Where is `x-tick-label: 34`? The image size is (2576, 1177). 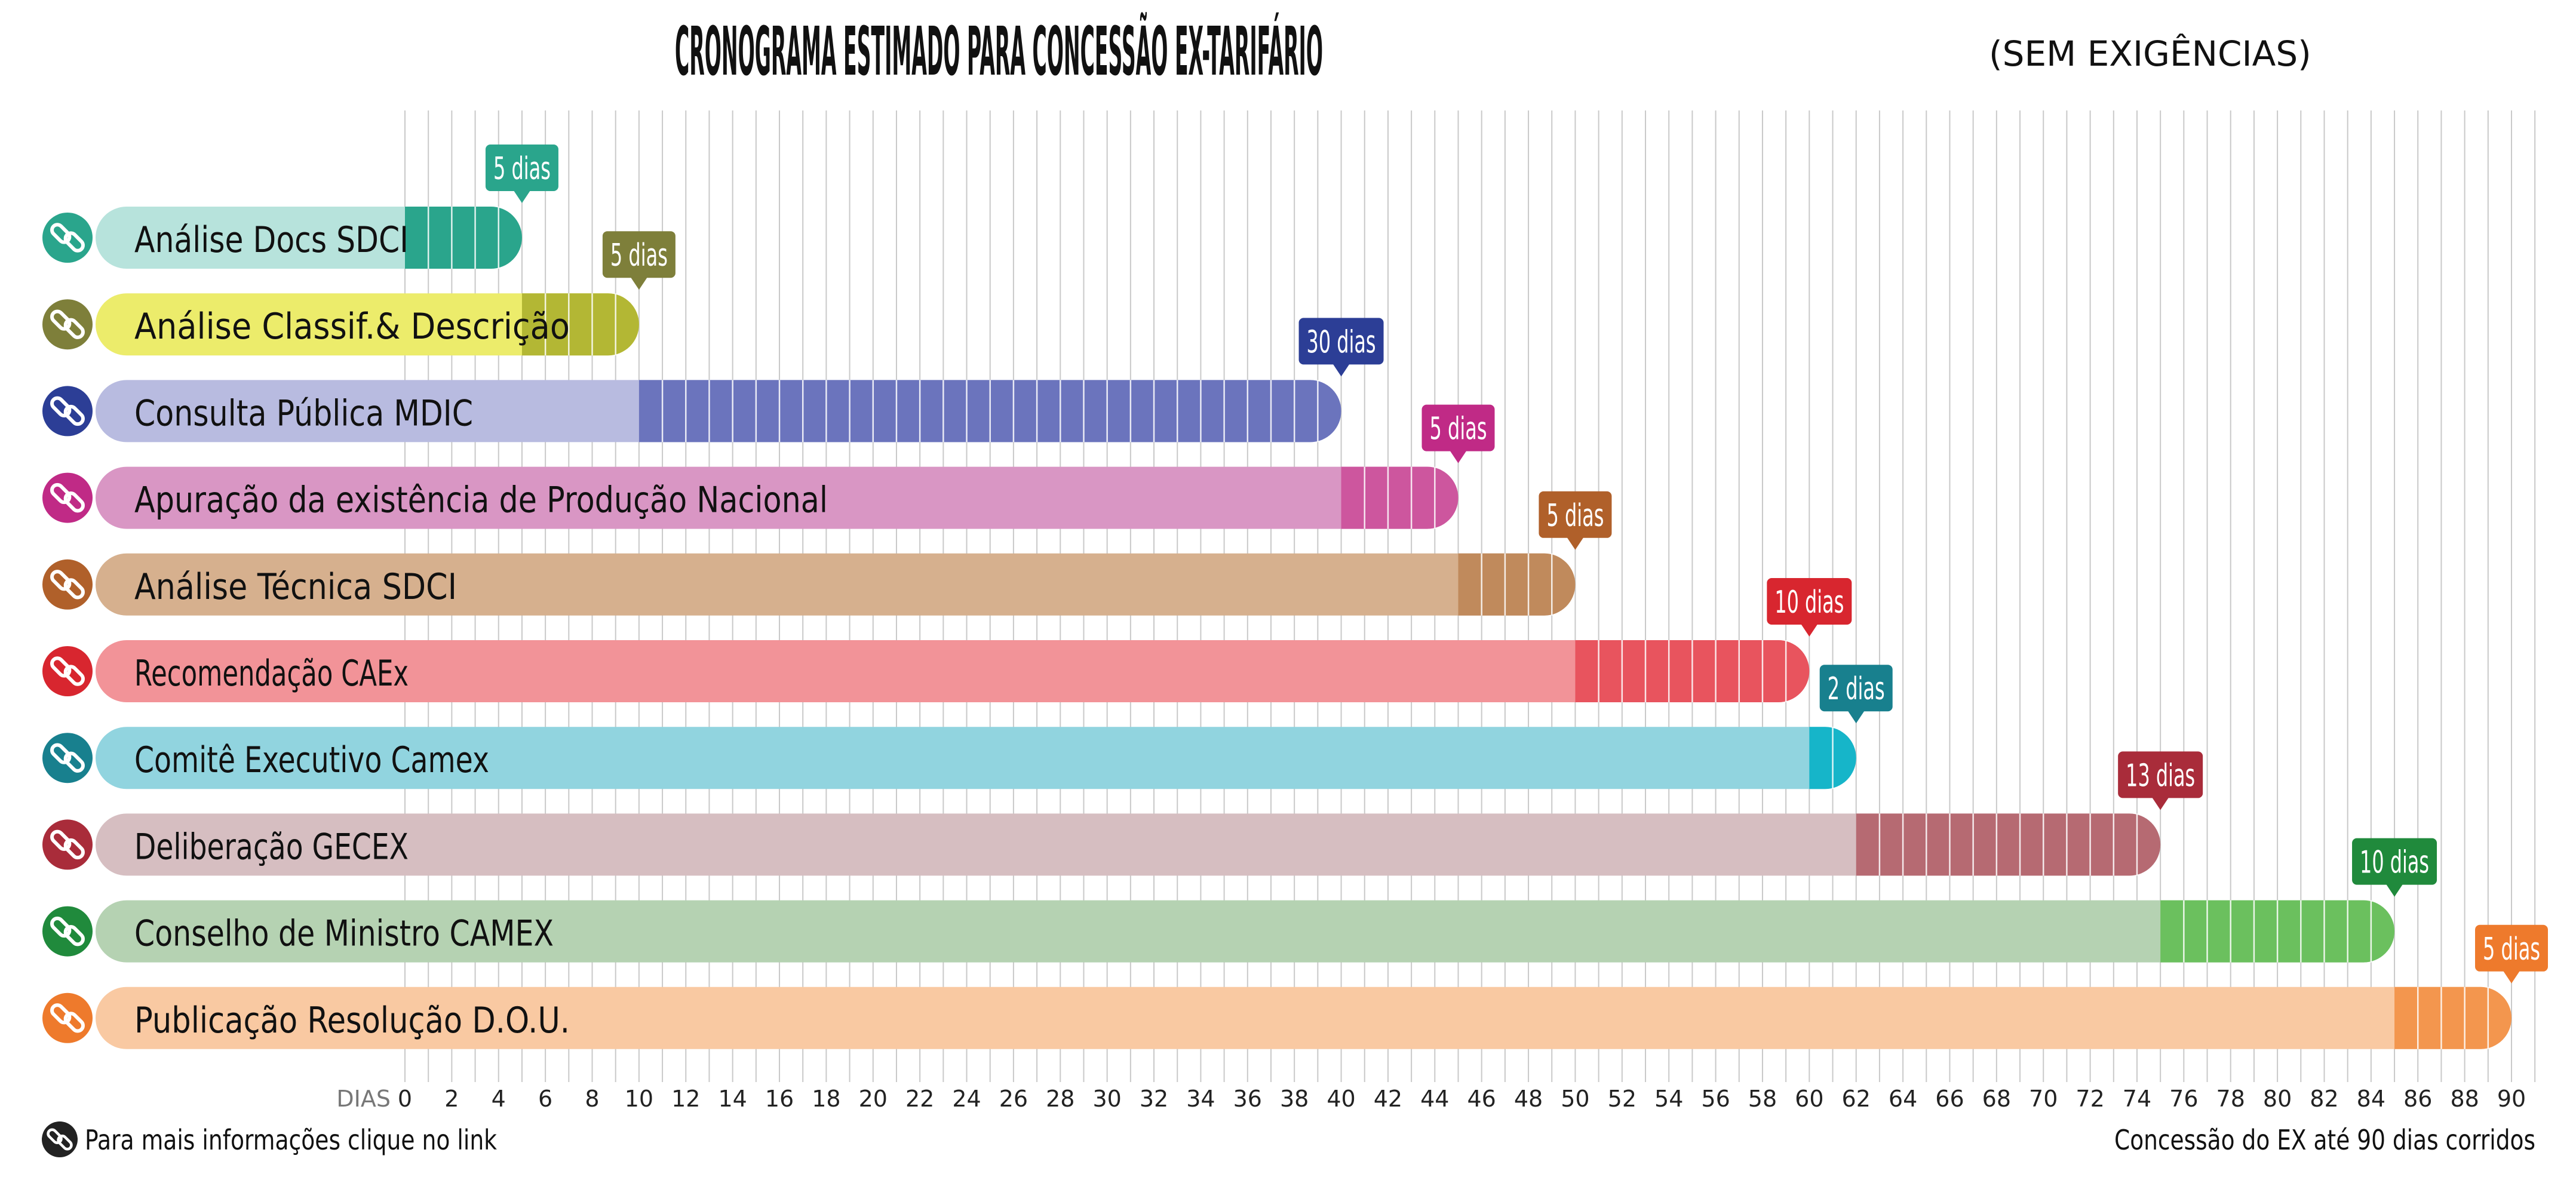 x-tick-label: 34 is located at coordinates (1200, 1099).